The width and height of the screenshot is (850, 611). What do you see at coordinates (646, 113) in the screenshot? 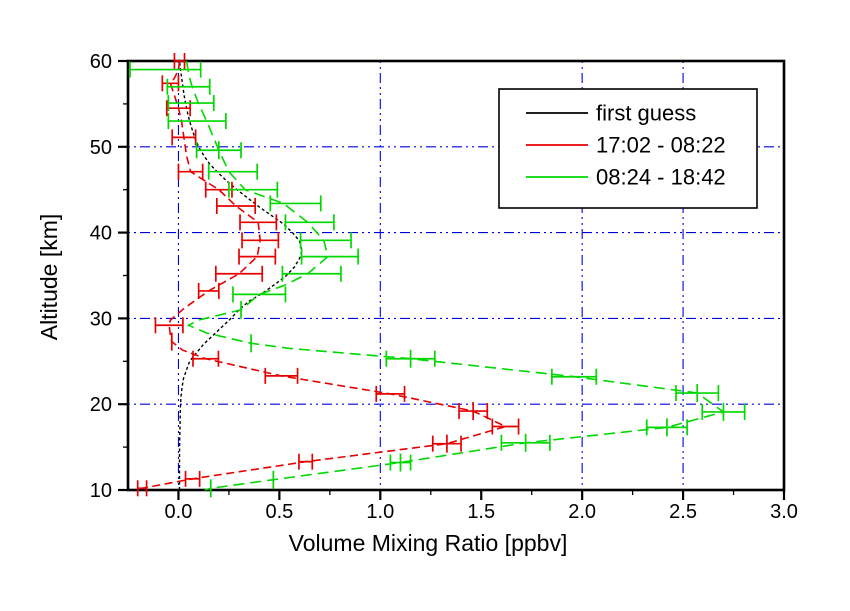
I see `legend-label: first guess` at bounding box center [646, 113].